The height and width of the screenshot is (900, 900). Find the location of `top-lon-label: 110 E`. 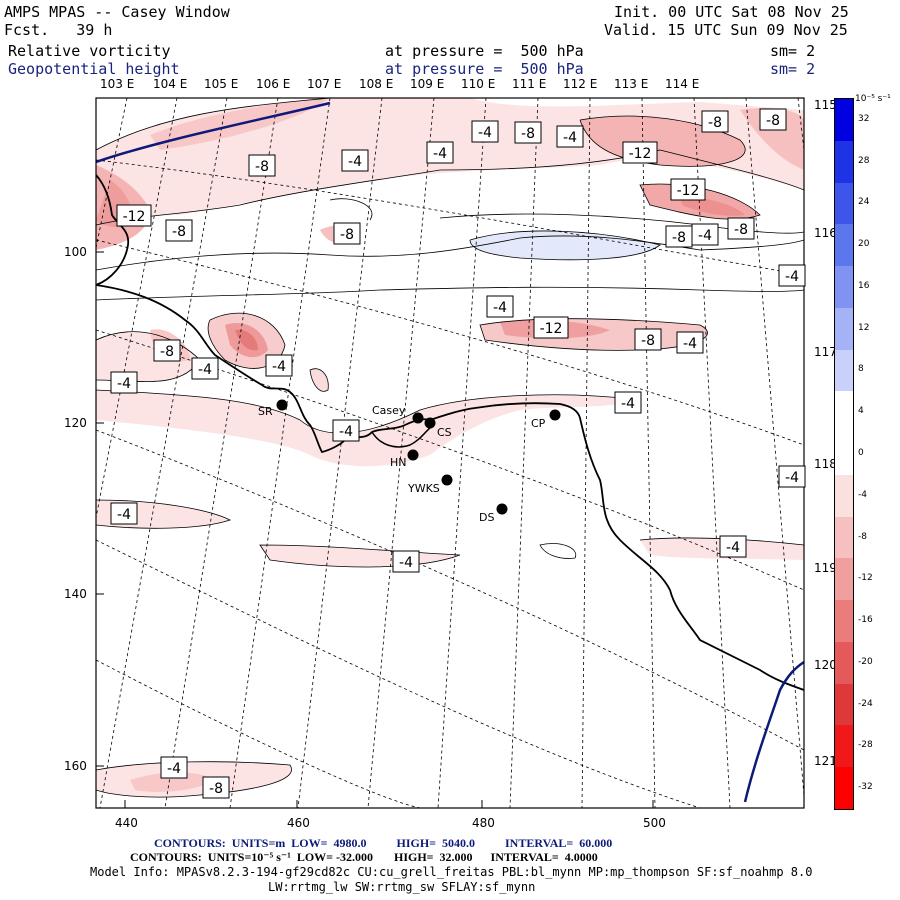

top-lon-label: 110 E is located at coordinates (478, 84).